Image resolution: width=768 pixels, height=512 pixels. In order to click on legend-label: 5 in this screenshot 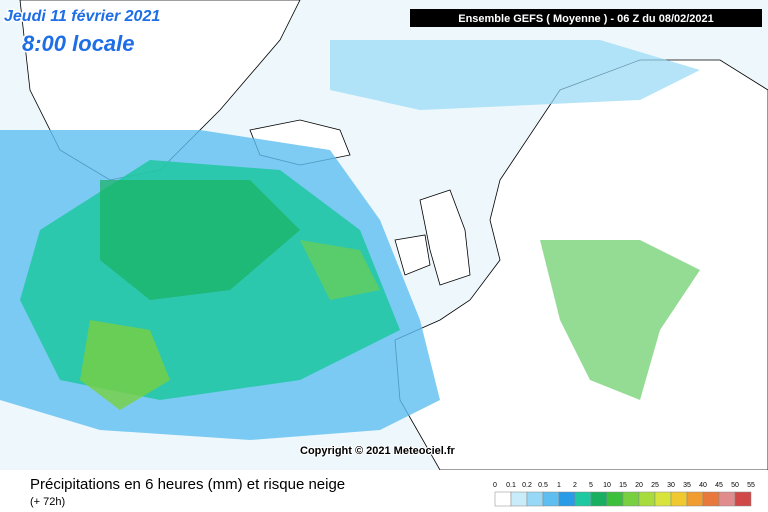, I will do `click(591, 485)`.